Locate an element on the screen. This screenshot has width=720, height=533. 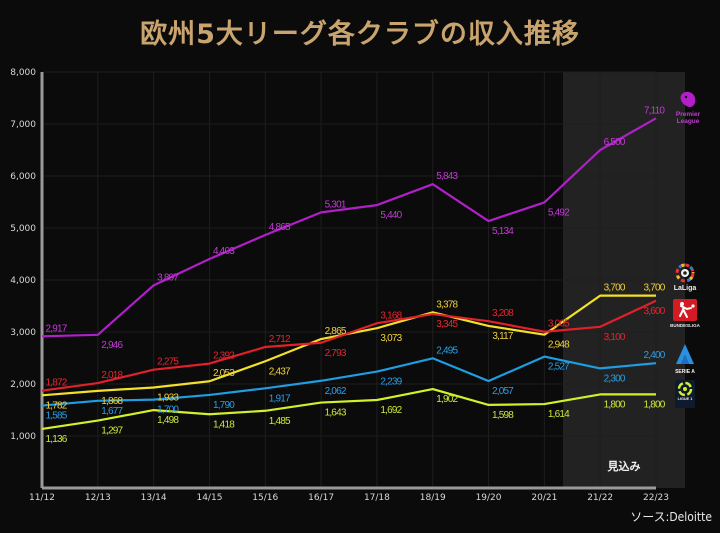
data-label-ligue-1: 1,418 is located at coordinates (224, 424).